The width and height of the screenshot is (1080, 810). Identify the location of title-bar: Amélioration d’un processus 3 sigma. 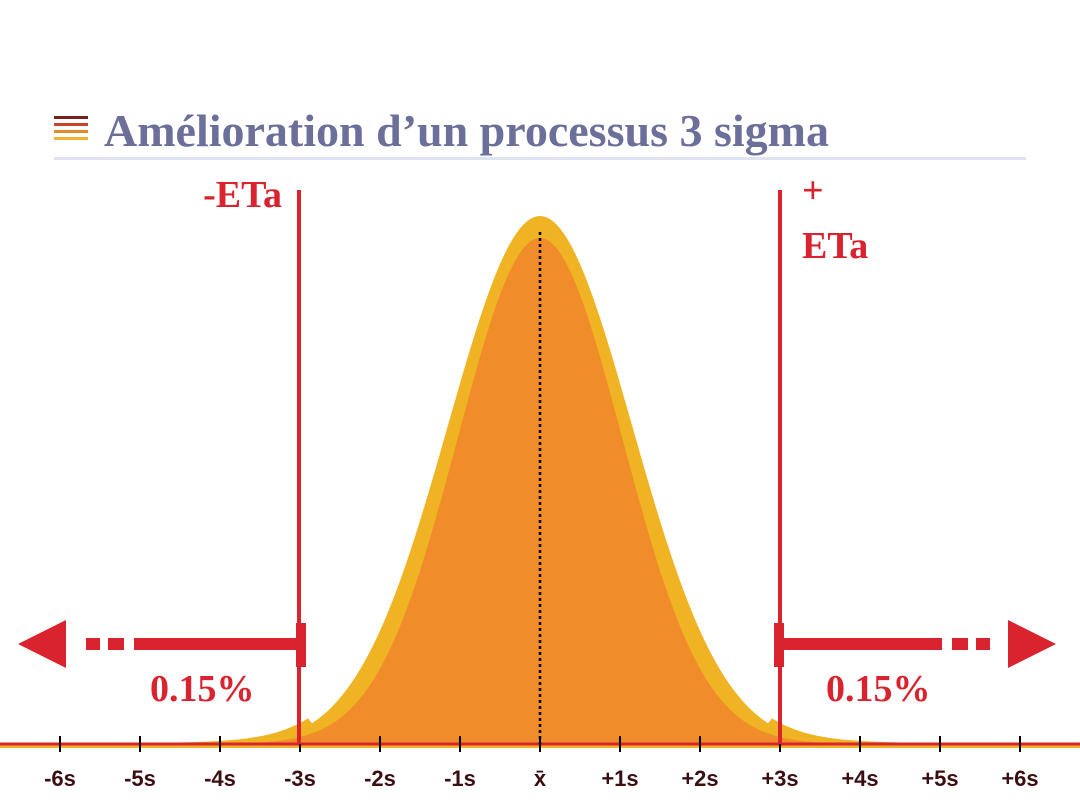
(540, 134).